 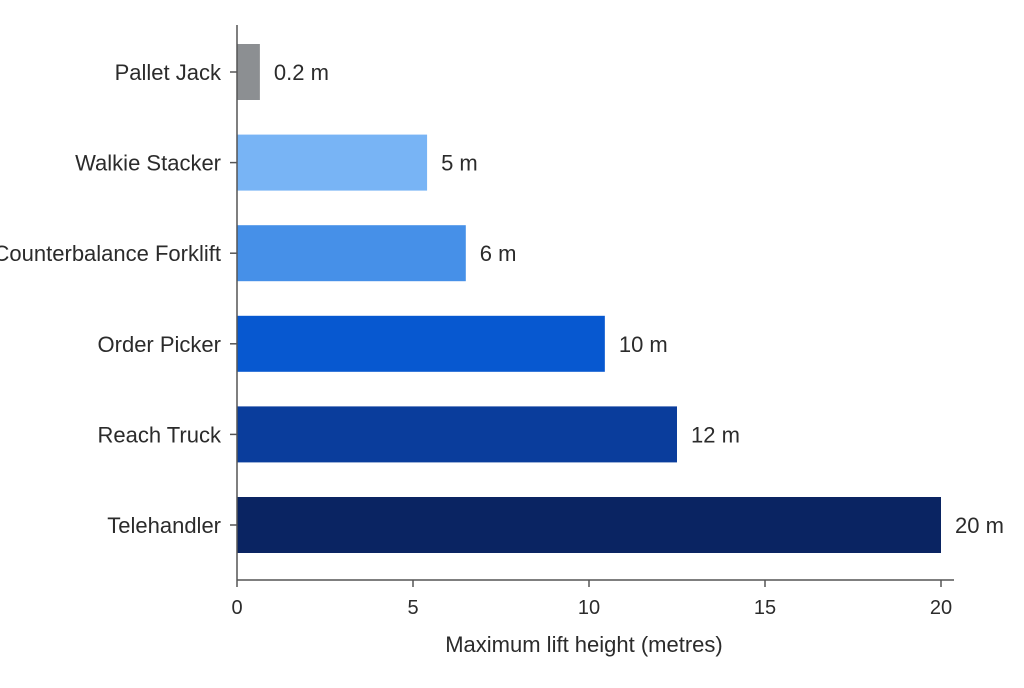 What do you see at coordinates (421, 343) in the screenshot?
I see `bar-order-picker` at bounding box center [421, 343].